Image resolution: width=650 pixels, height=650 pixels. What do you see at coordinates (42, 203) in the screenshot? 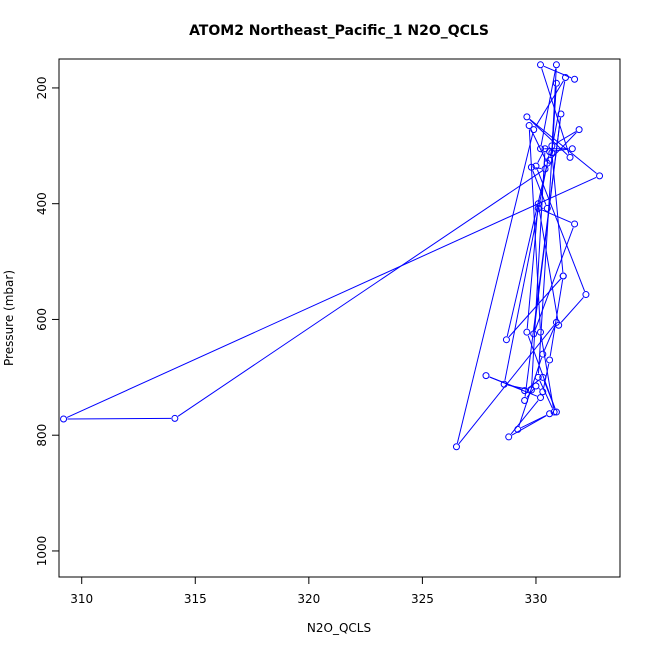
I see `y-tick-label: 400` at bounding box center [42, 203].